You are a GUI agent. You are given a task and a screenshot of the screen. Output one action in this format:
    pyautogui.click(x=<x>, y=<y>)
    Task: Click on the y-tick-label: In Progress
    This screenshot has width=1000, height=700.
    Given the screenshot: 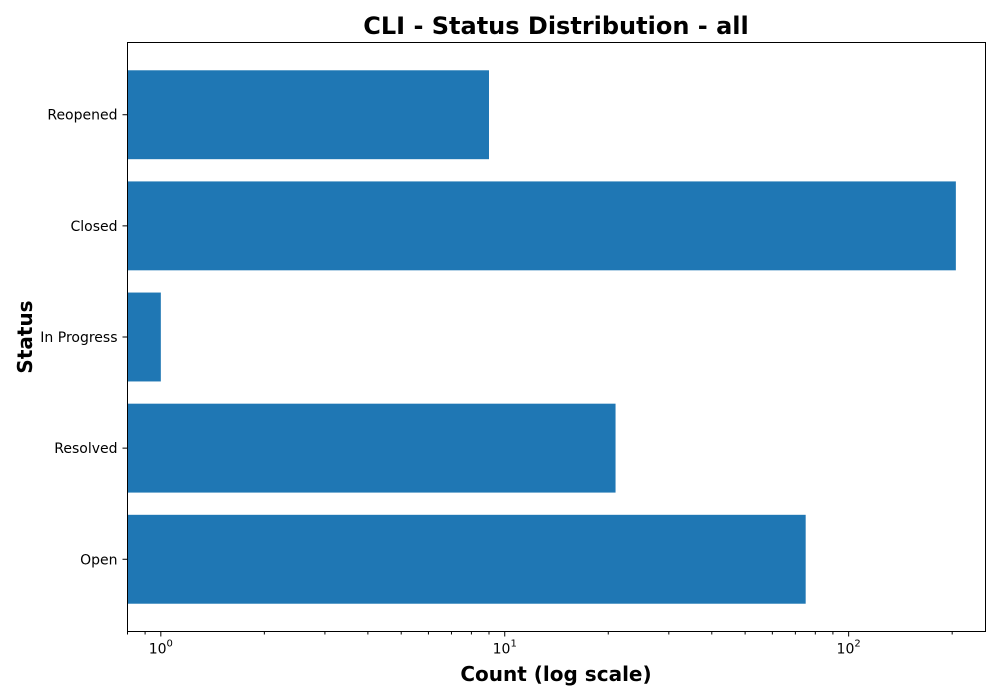 What is the action you would take?
    pyautogui.click(x=78, y=338)
    